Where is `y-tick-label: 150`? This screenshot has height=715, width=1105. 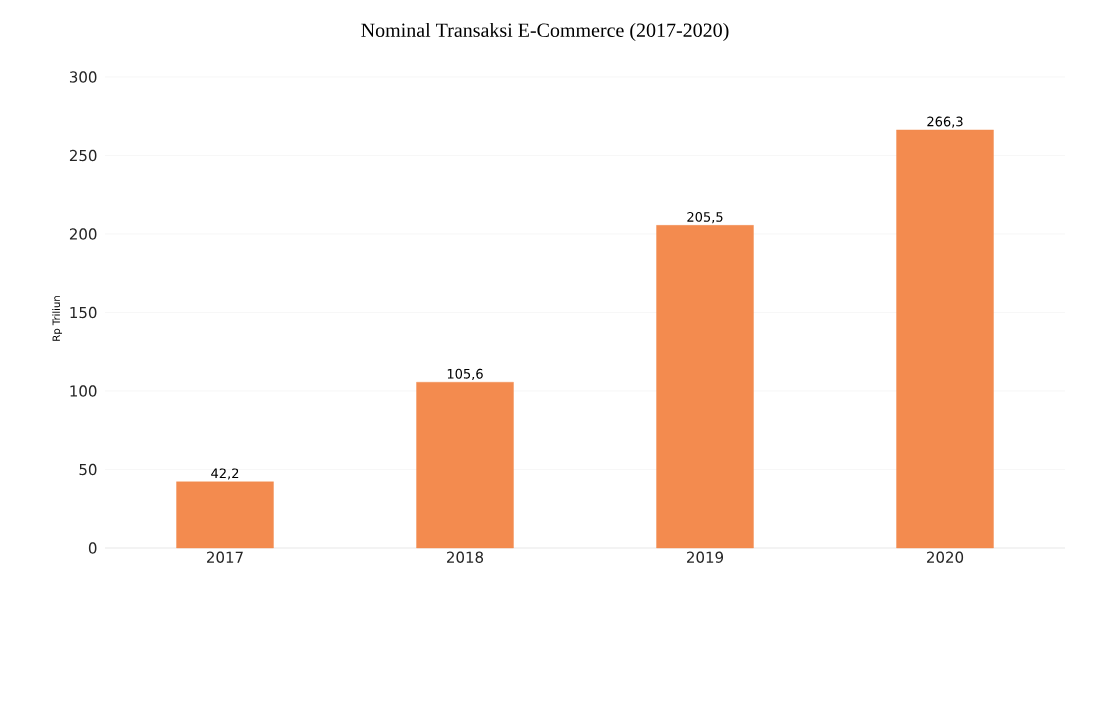
y-tick-label: 150 is located at coordinates (83, 312).